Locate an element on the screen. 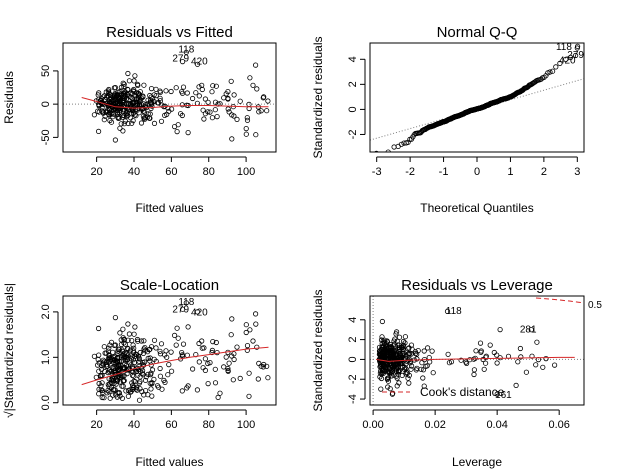 The height and width of the screenshot is (469, 624). y-tick-label: 50 is located at coordinates (46, 71).